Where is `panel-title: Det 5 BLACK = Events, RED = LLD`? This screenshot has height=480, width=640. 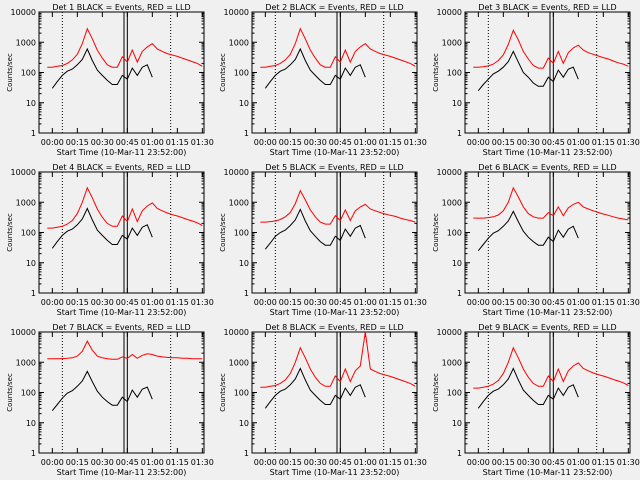
panel-title: Det 5 BLACK = Events, RED = LLD is located at coordinates (334, 167).